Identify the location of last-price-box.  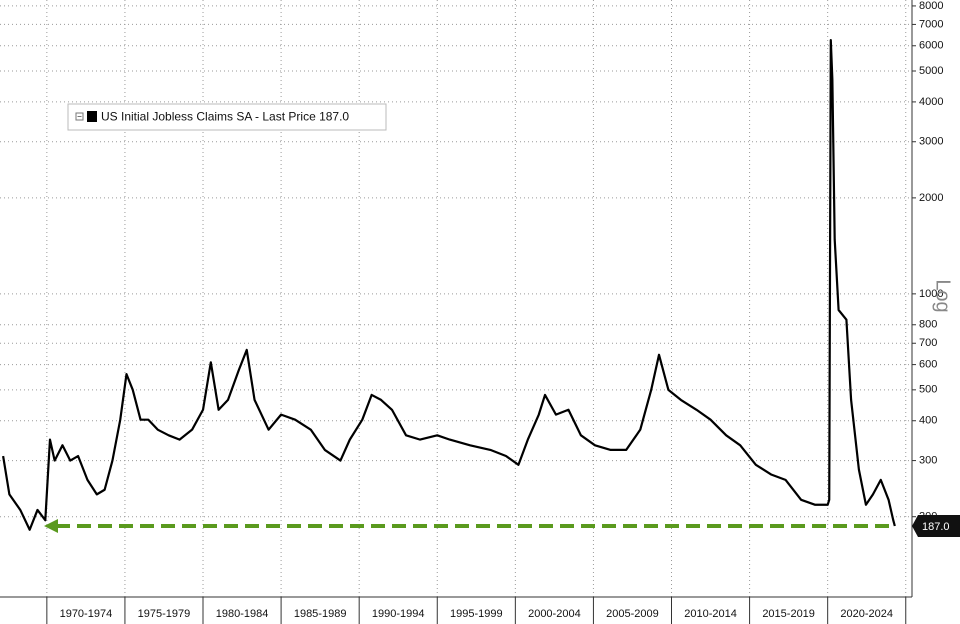
(936, 526).